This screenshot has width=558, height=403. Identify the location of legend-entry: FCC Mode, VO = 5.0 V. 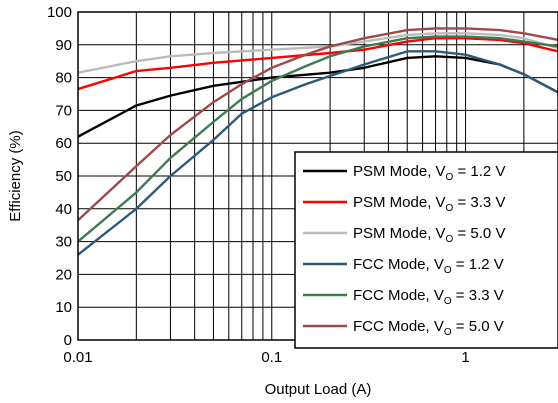
(428, 328).